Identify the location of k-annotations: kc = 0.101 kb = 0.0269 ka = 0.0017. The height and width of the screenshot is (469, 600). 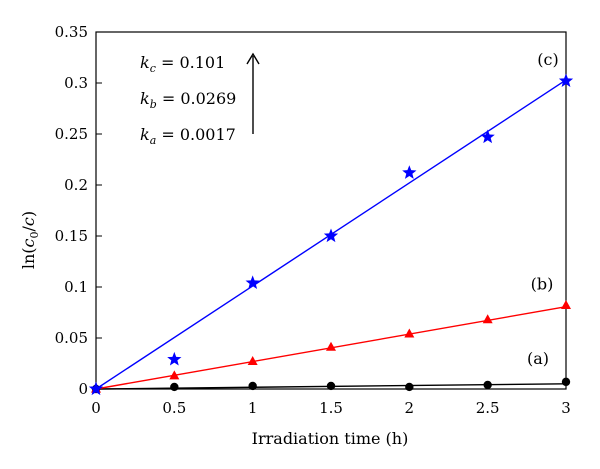
(200, 99).